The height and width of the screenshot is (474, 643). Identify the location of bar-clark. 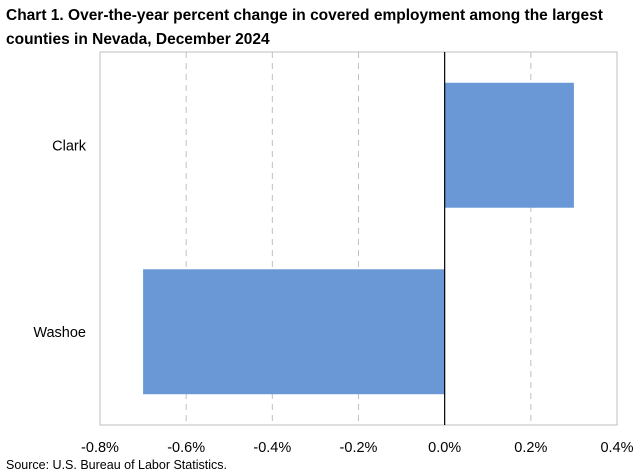
(509, 145).